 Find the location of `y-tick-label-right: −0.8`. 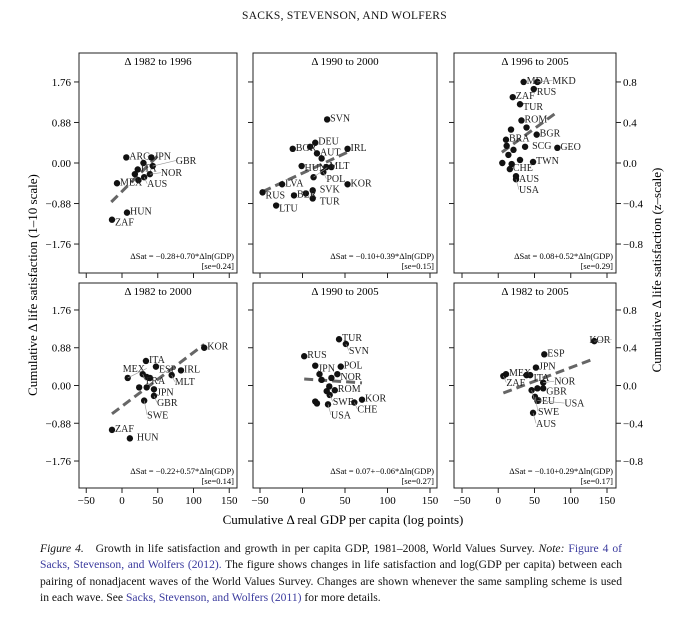

y-tick-label-right: −0.8 is located at coordinates (633, 245).